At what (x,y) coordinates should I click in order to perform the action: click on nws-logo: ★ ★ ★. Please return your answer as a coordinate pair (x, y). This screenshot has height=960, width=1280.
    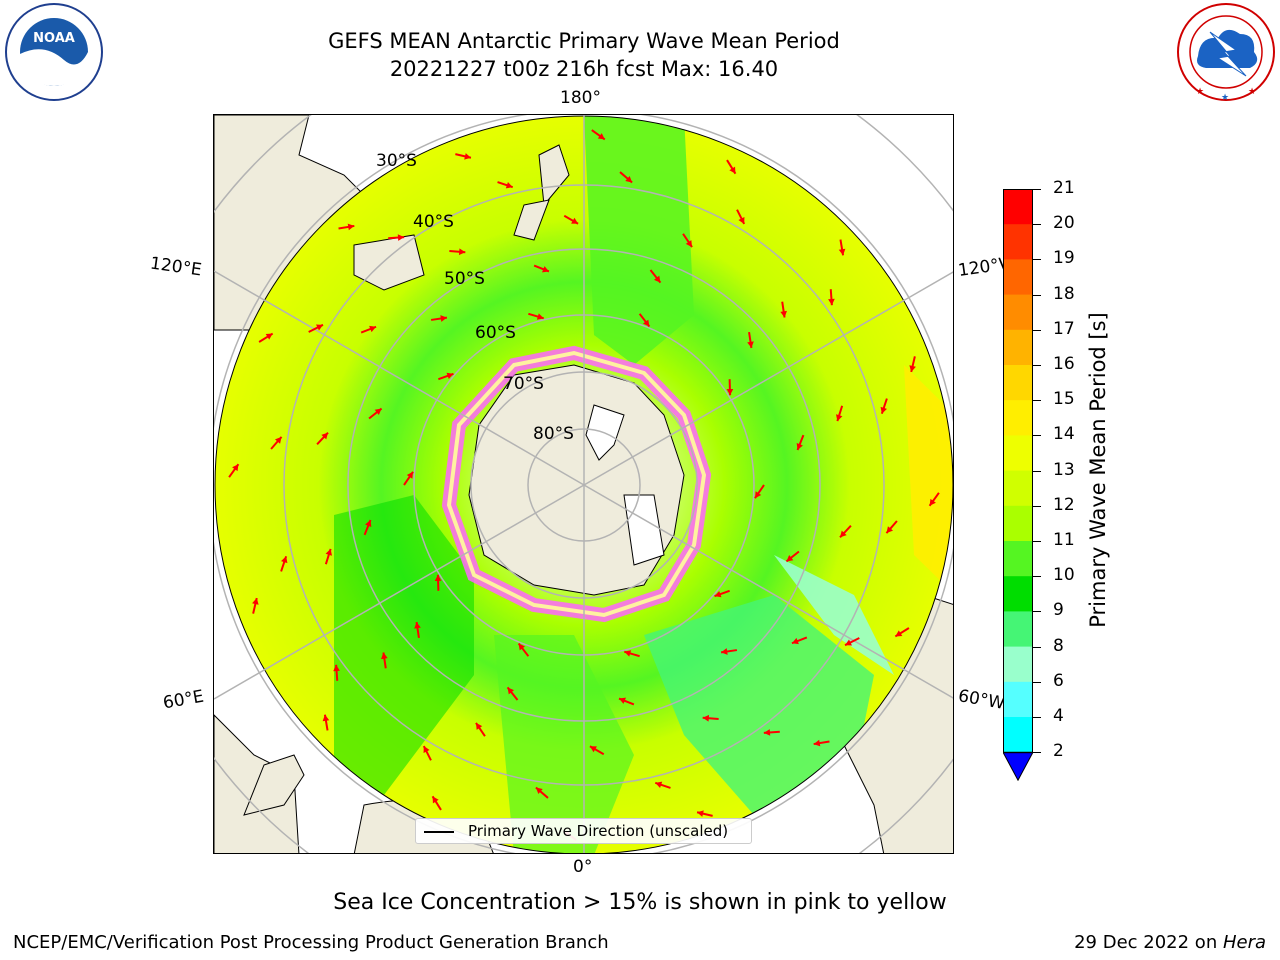
    Looking at the image, I should click on (1226, 52).